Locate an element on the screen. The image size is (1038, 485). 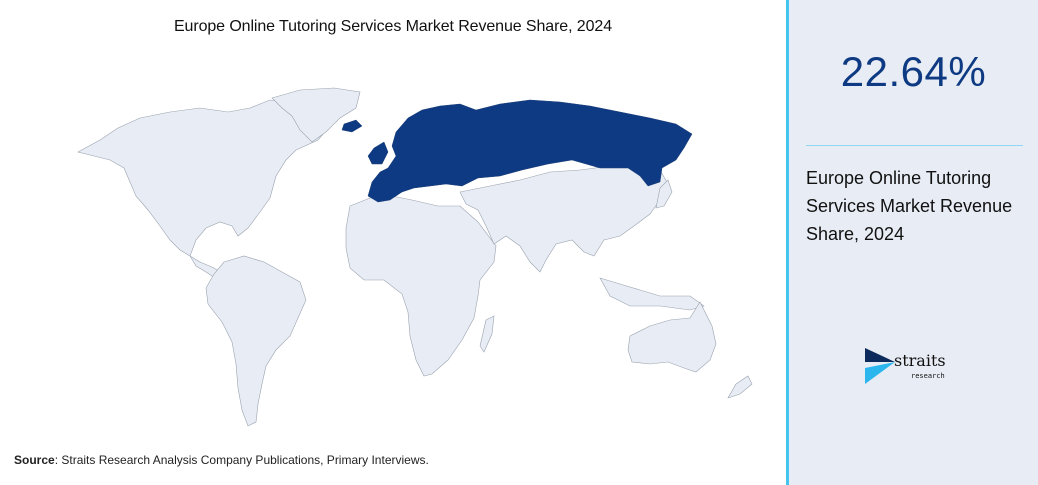
region-south-america is located at coordinates (256, 341).